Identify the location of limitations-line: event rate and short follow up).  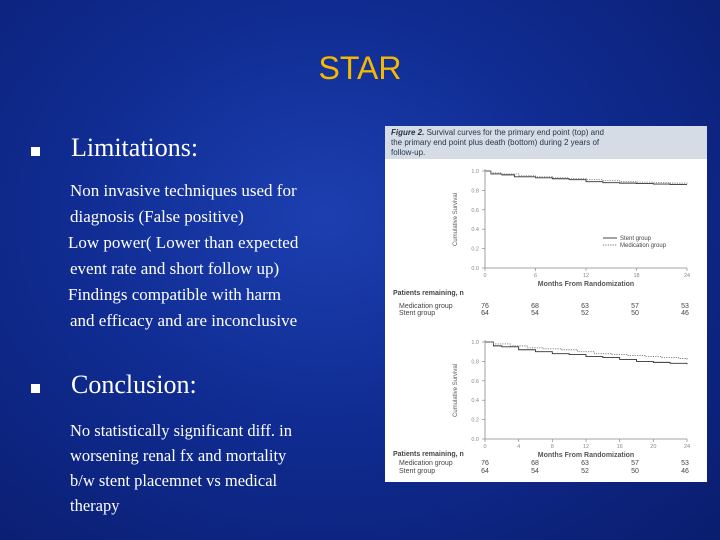
(175, 268).